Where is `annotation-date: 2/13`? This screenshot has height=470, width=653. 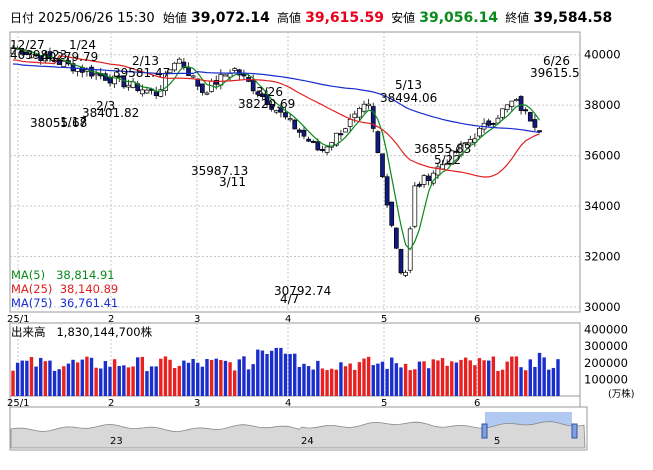
annotation-date: 2/13 is located at coordinates (145, 61).